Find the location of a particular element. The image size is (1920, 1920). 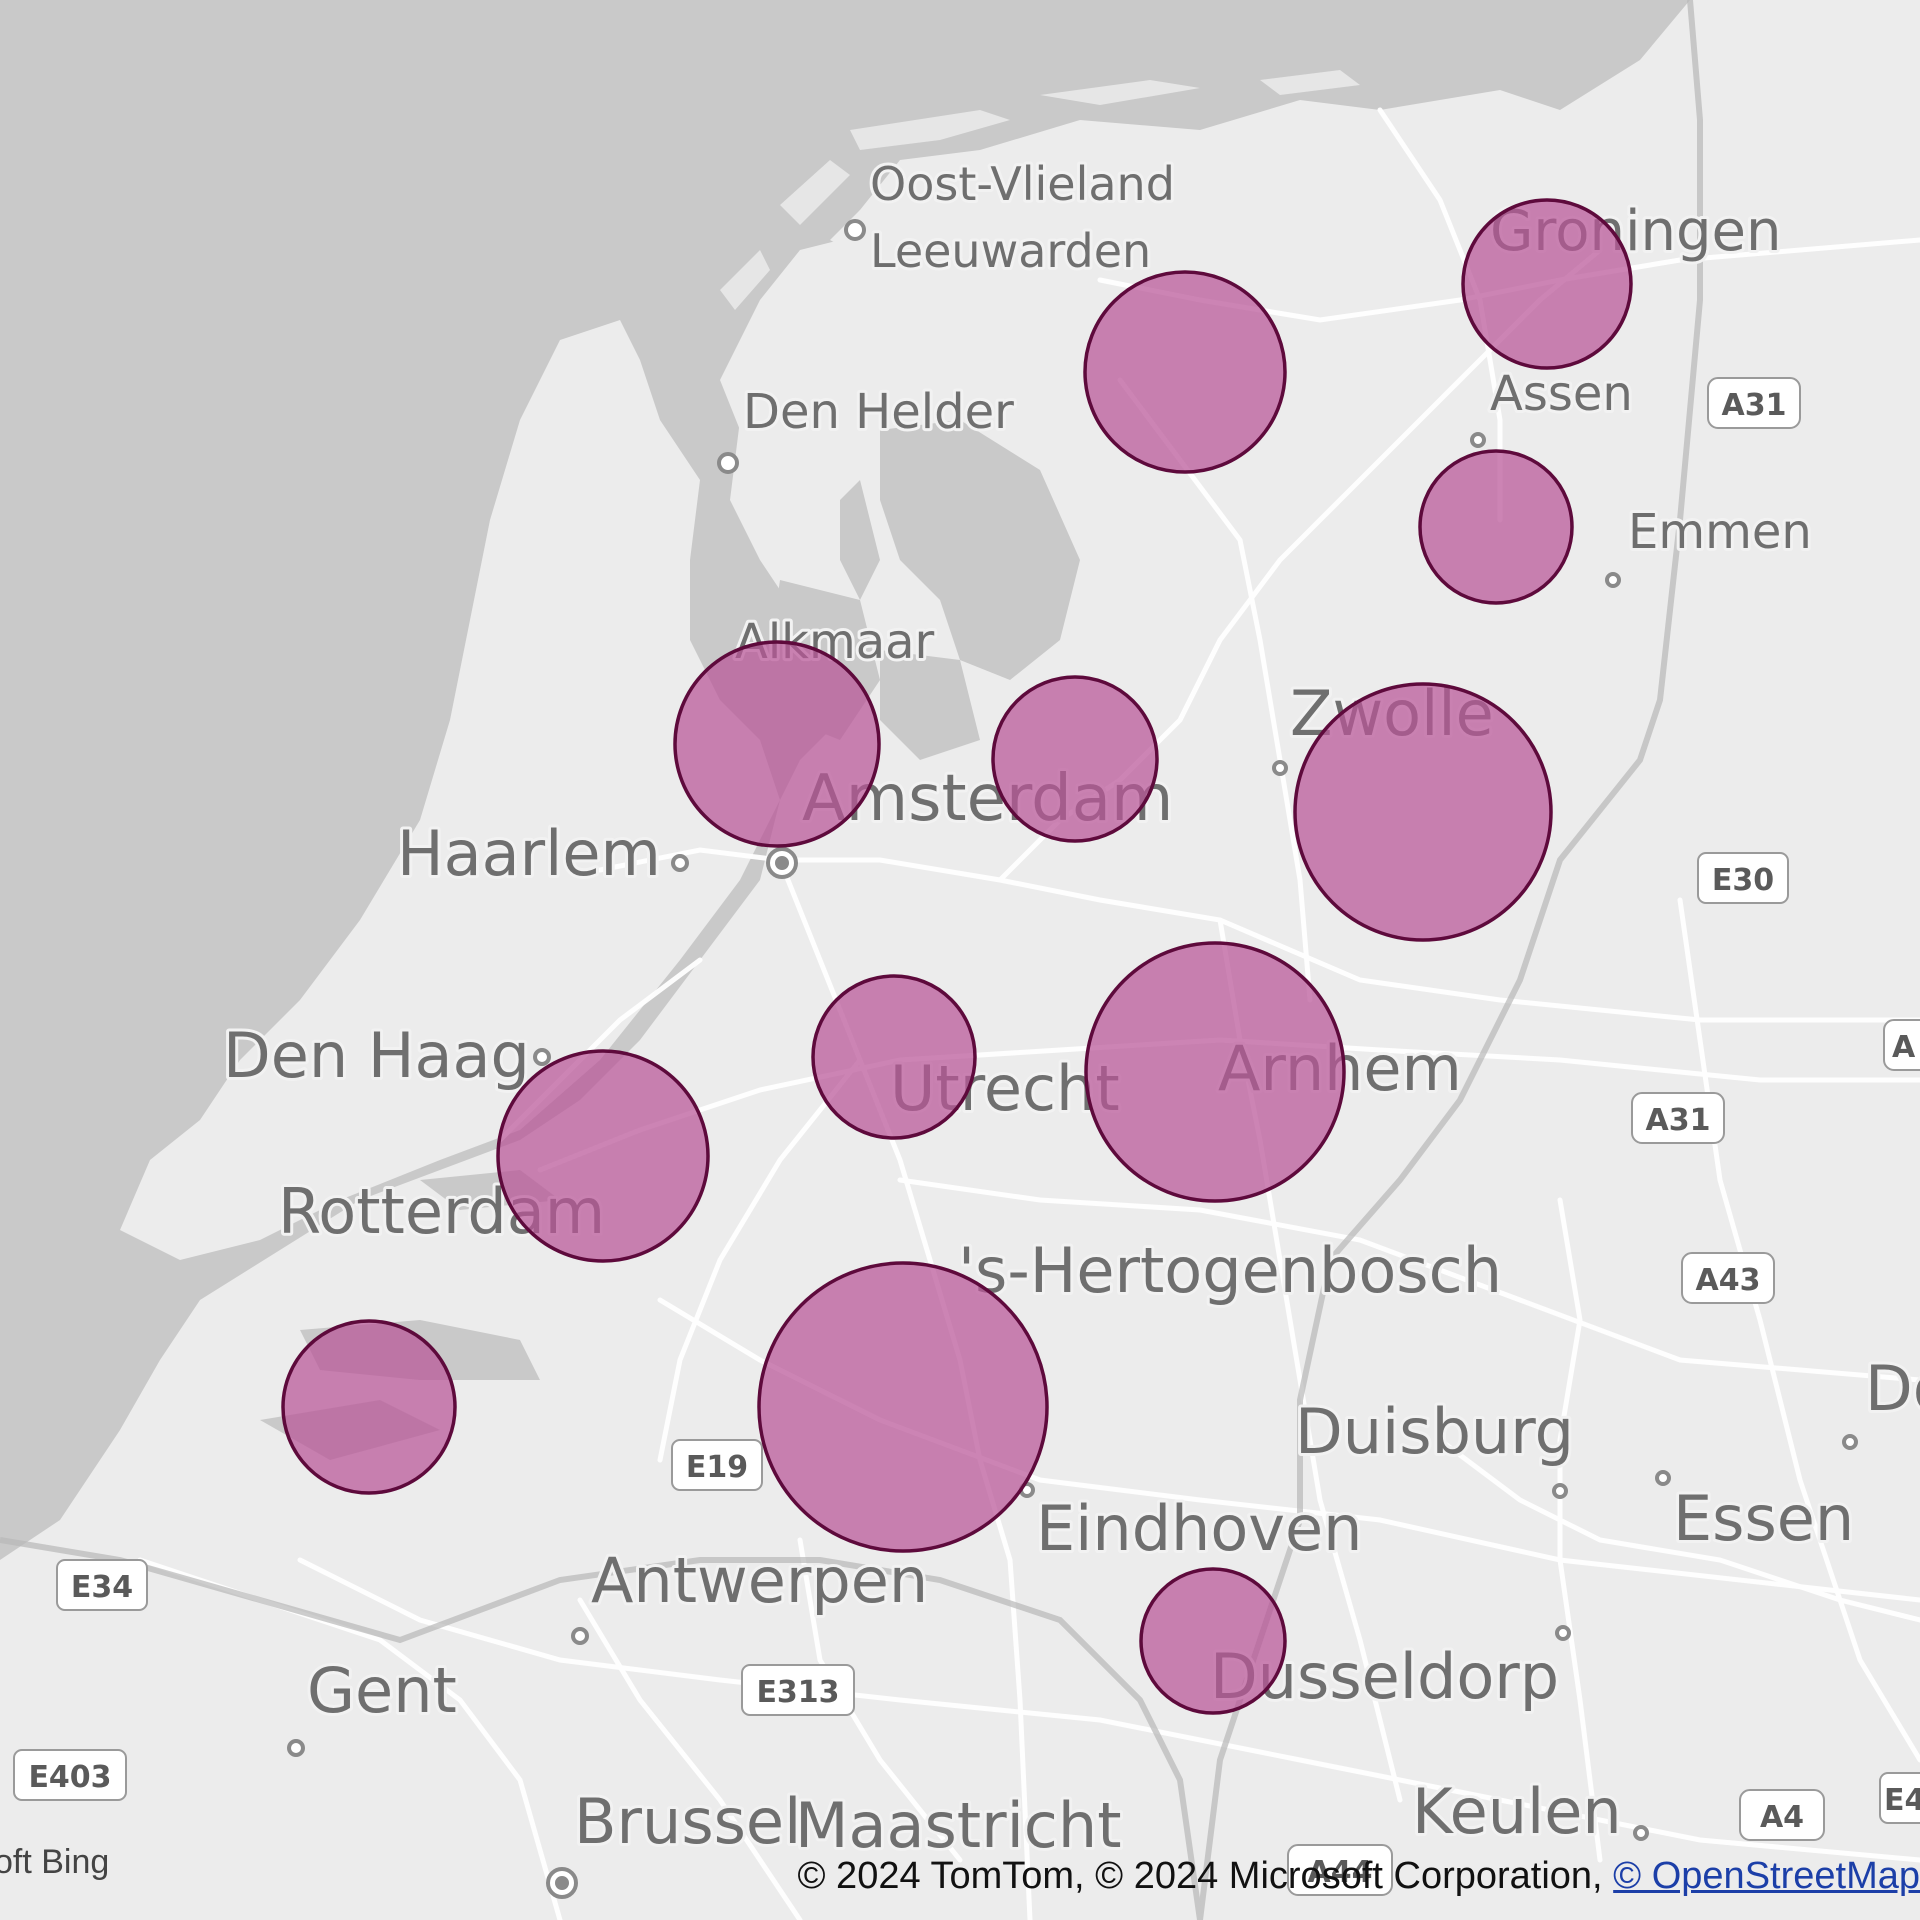

label-duisburg: Duisburg is located at coordinates (1434, 1431).